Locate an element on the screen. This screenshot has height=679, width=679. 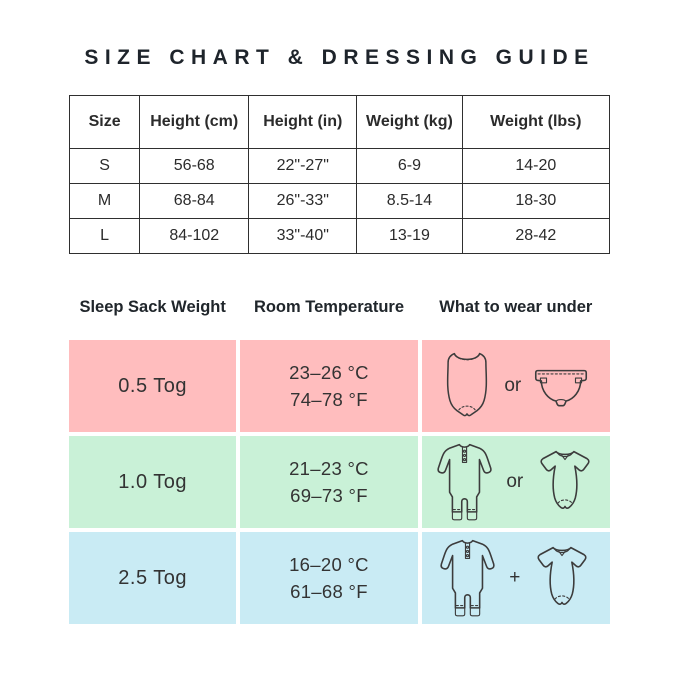
tog-cell-2.5: 2.5 Tog is located at coordinates (153, 578).